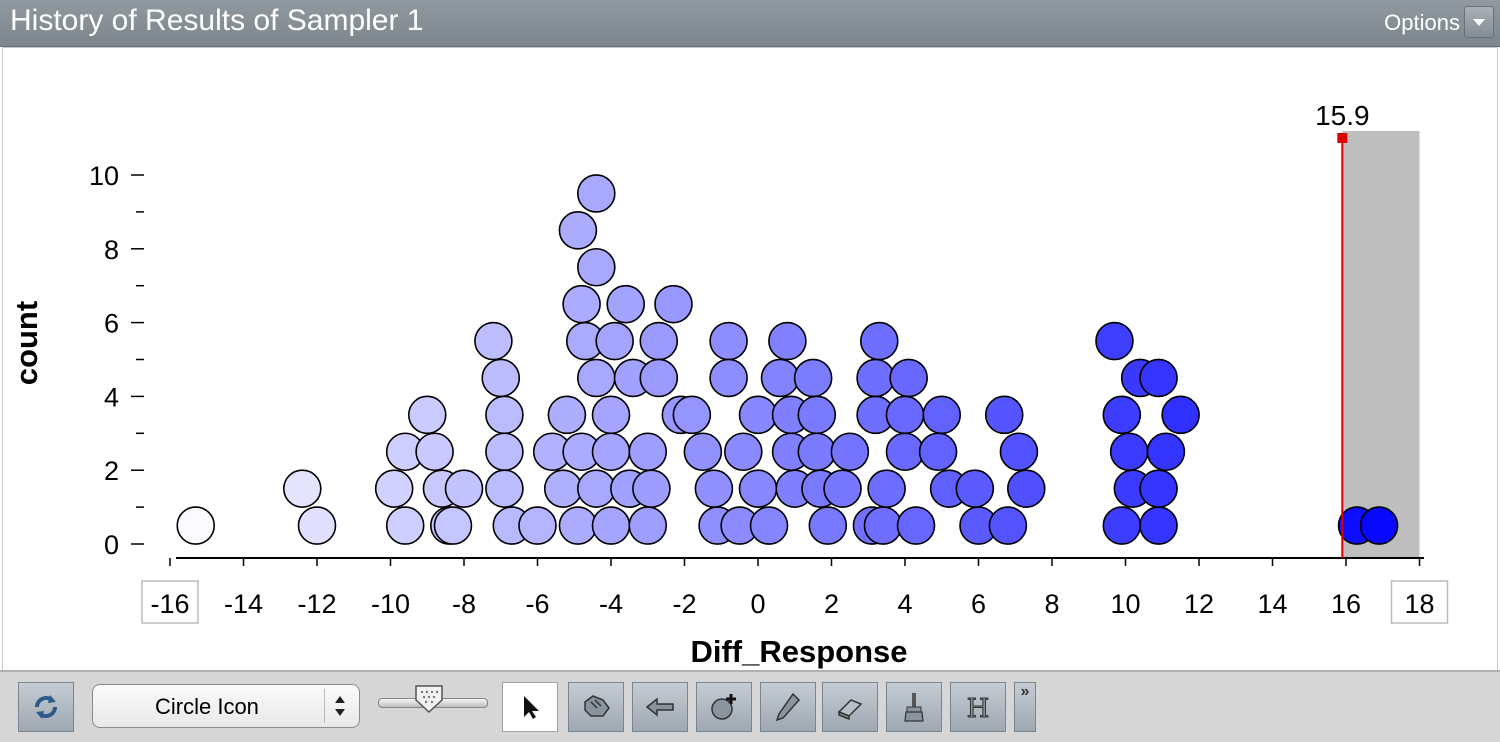 The height and width of the screenshot is (742, 1500). What do you see at coordinates (537, 604) in the screenshot?
I see `x-tick-label: -6` at bounding box center [537, 604].